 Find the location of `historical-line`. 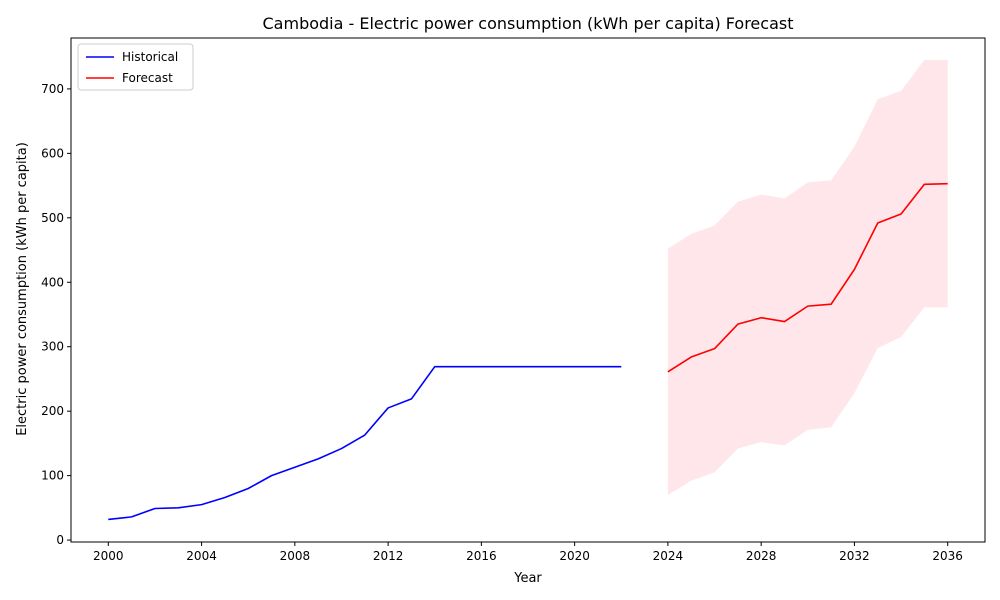

historical-line is located at coordinates (365, 443).